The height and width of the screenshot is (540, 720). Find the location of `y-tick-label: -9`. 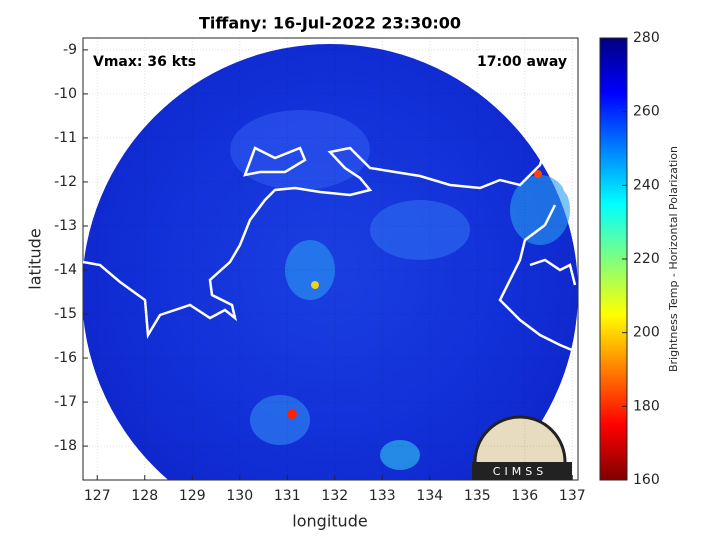

y-tick-label: -9 is located at coordinates (70, 50).